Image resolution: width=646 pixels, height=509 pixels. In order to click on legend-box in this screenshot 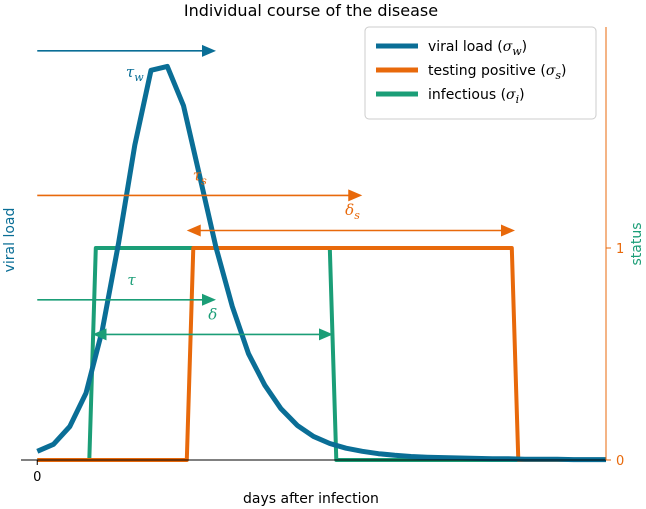, I will do `click(480, 73)`.